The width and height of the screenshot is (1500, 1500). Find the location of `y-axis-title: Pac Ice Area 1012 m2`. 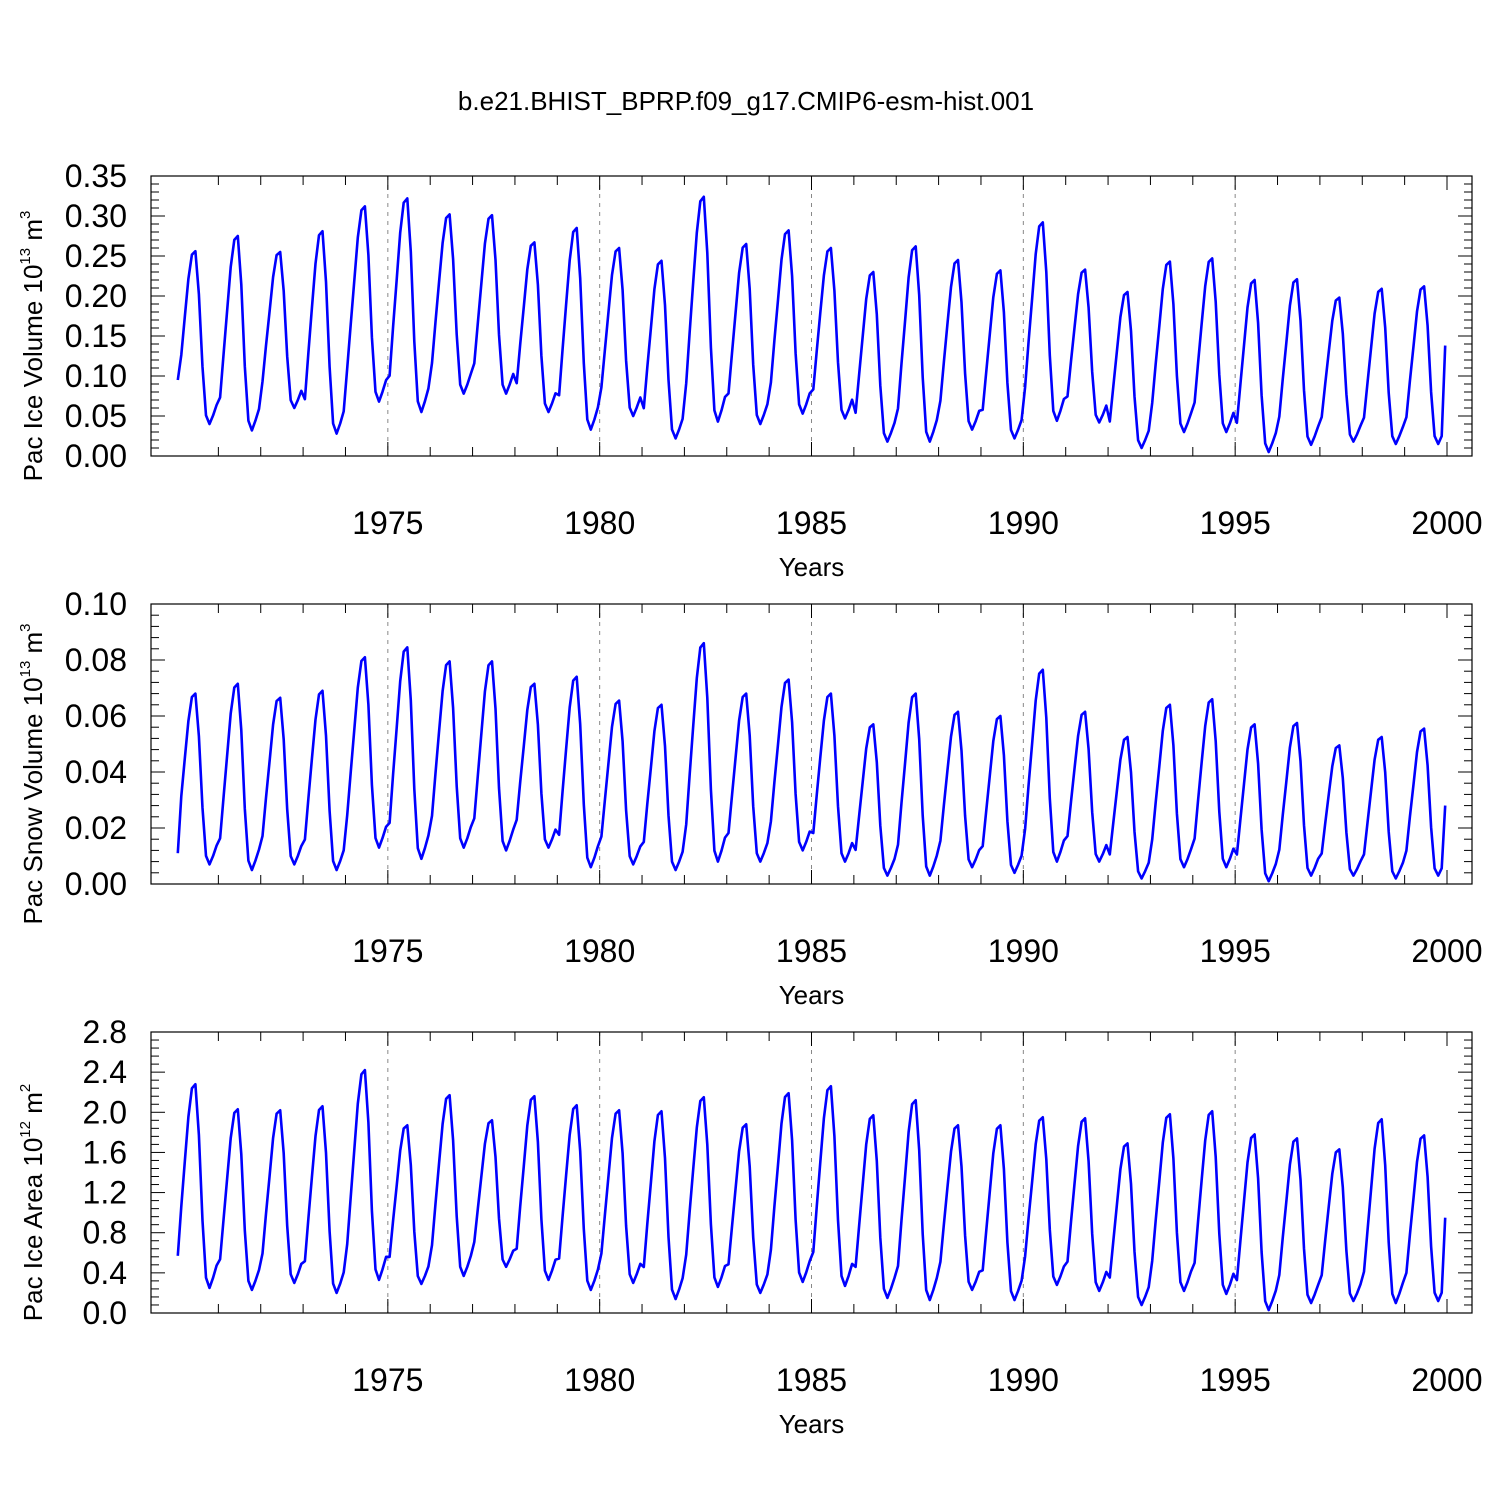

y-axis-title: Pac Ice Area 1012 m2 is located at coordinates (32, 1202).